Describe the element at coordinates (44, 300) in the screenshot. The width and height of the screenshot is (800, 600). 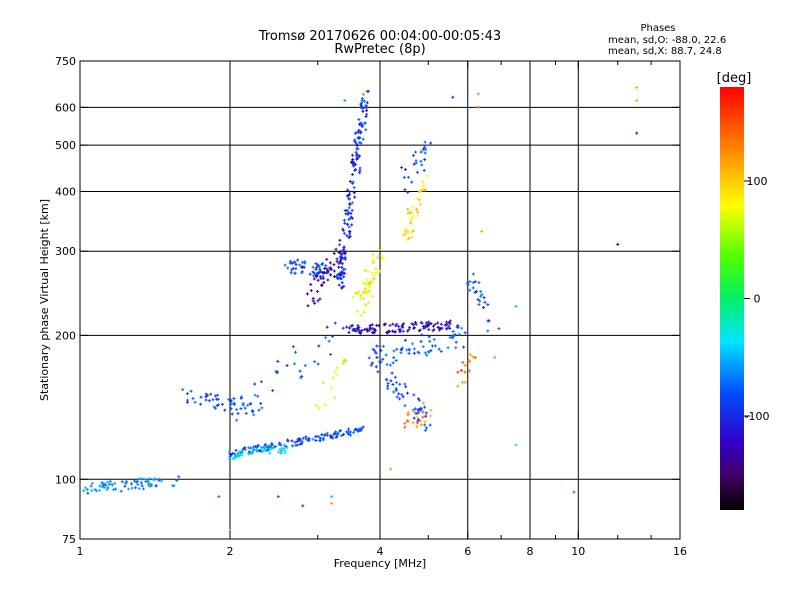
I see `y-axis-label: Stationary phase Virtual Height [km]` at that location.